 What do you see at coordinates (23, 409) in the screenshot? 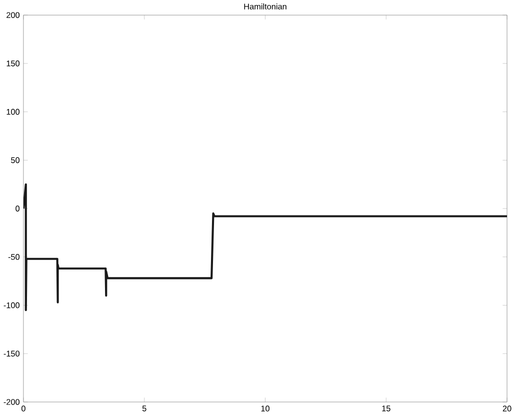
I see `x-tick-label: 0` at bounding box center [23, 409].